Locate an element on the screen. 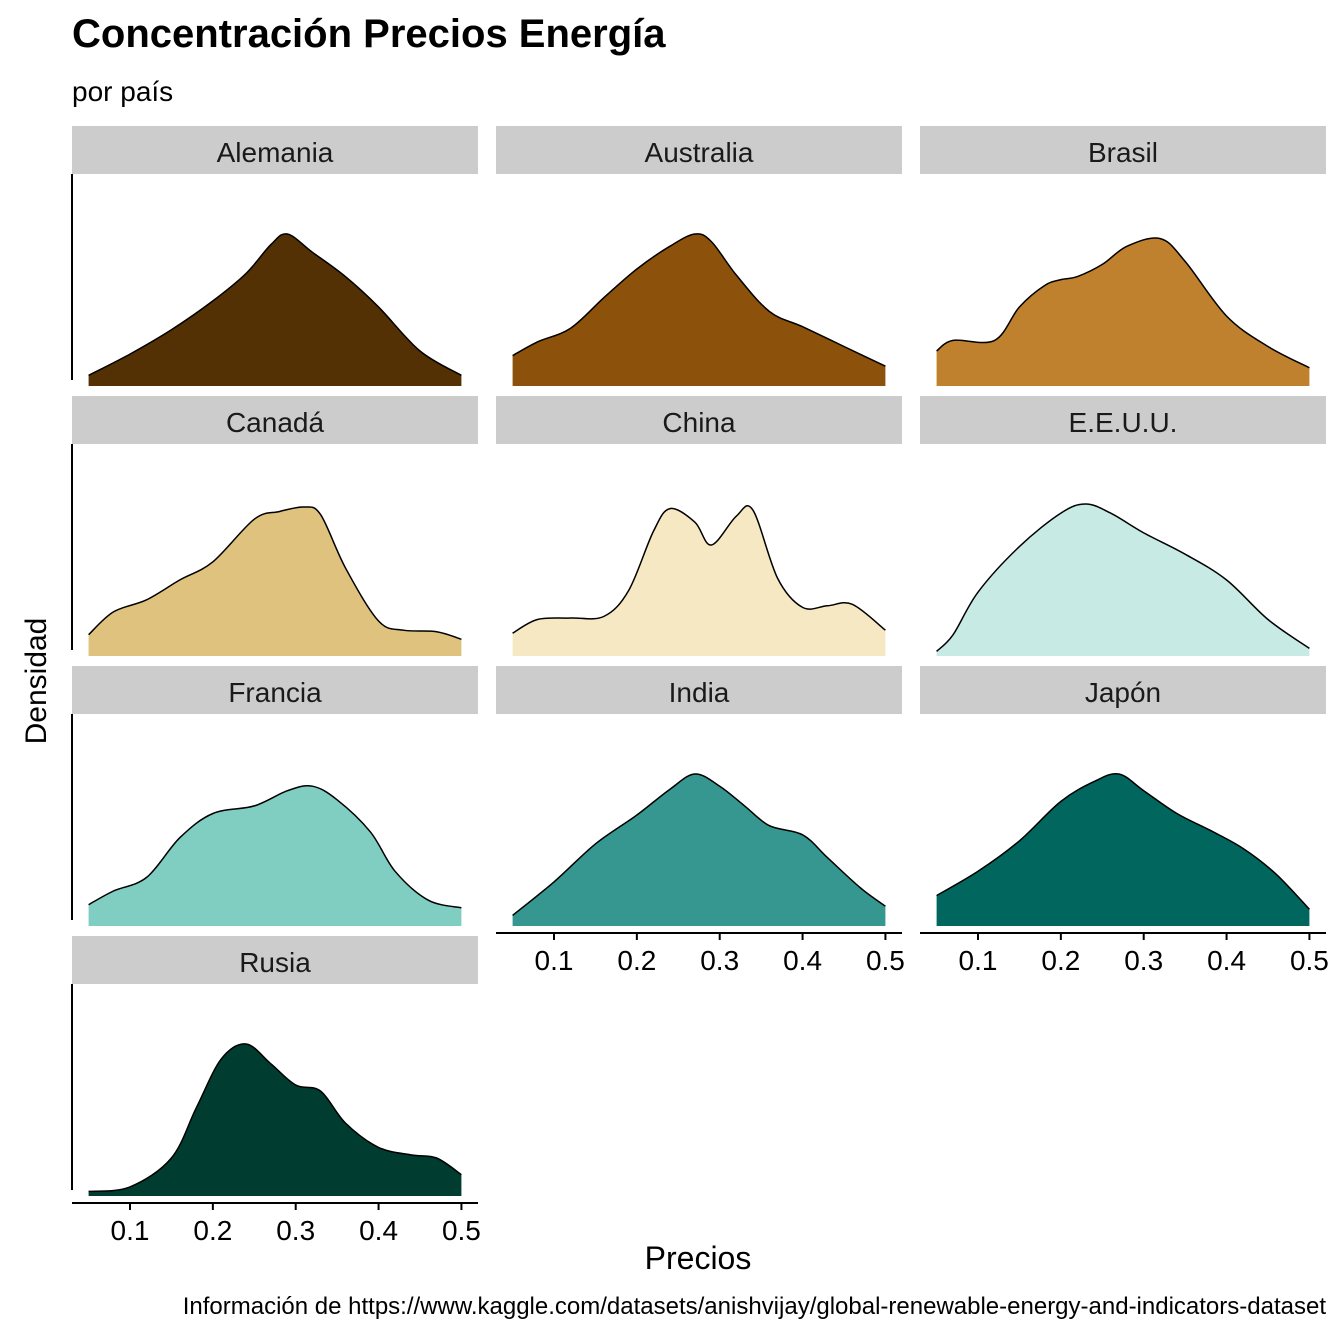 This screenshot has height=1344, width=1344. density-outline-australia is located at coordinates (699, 300).